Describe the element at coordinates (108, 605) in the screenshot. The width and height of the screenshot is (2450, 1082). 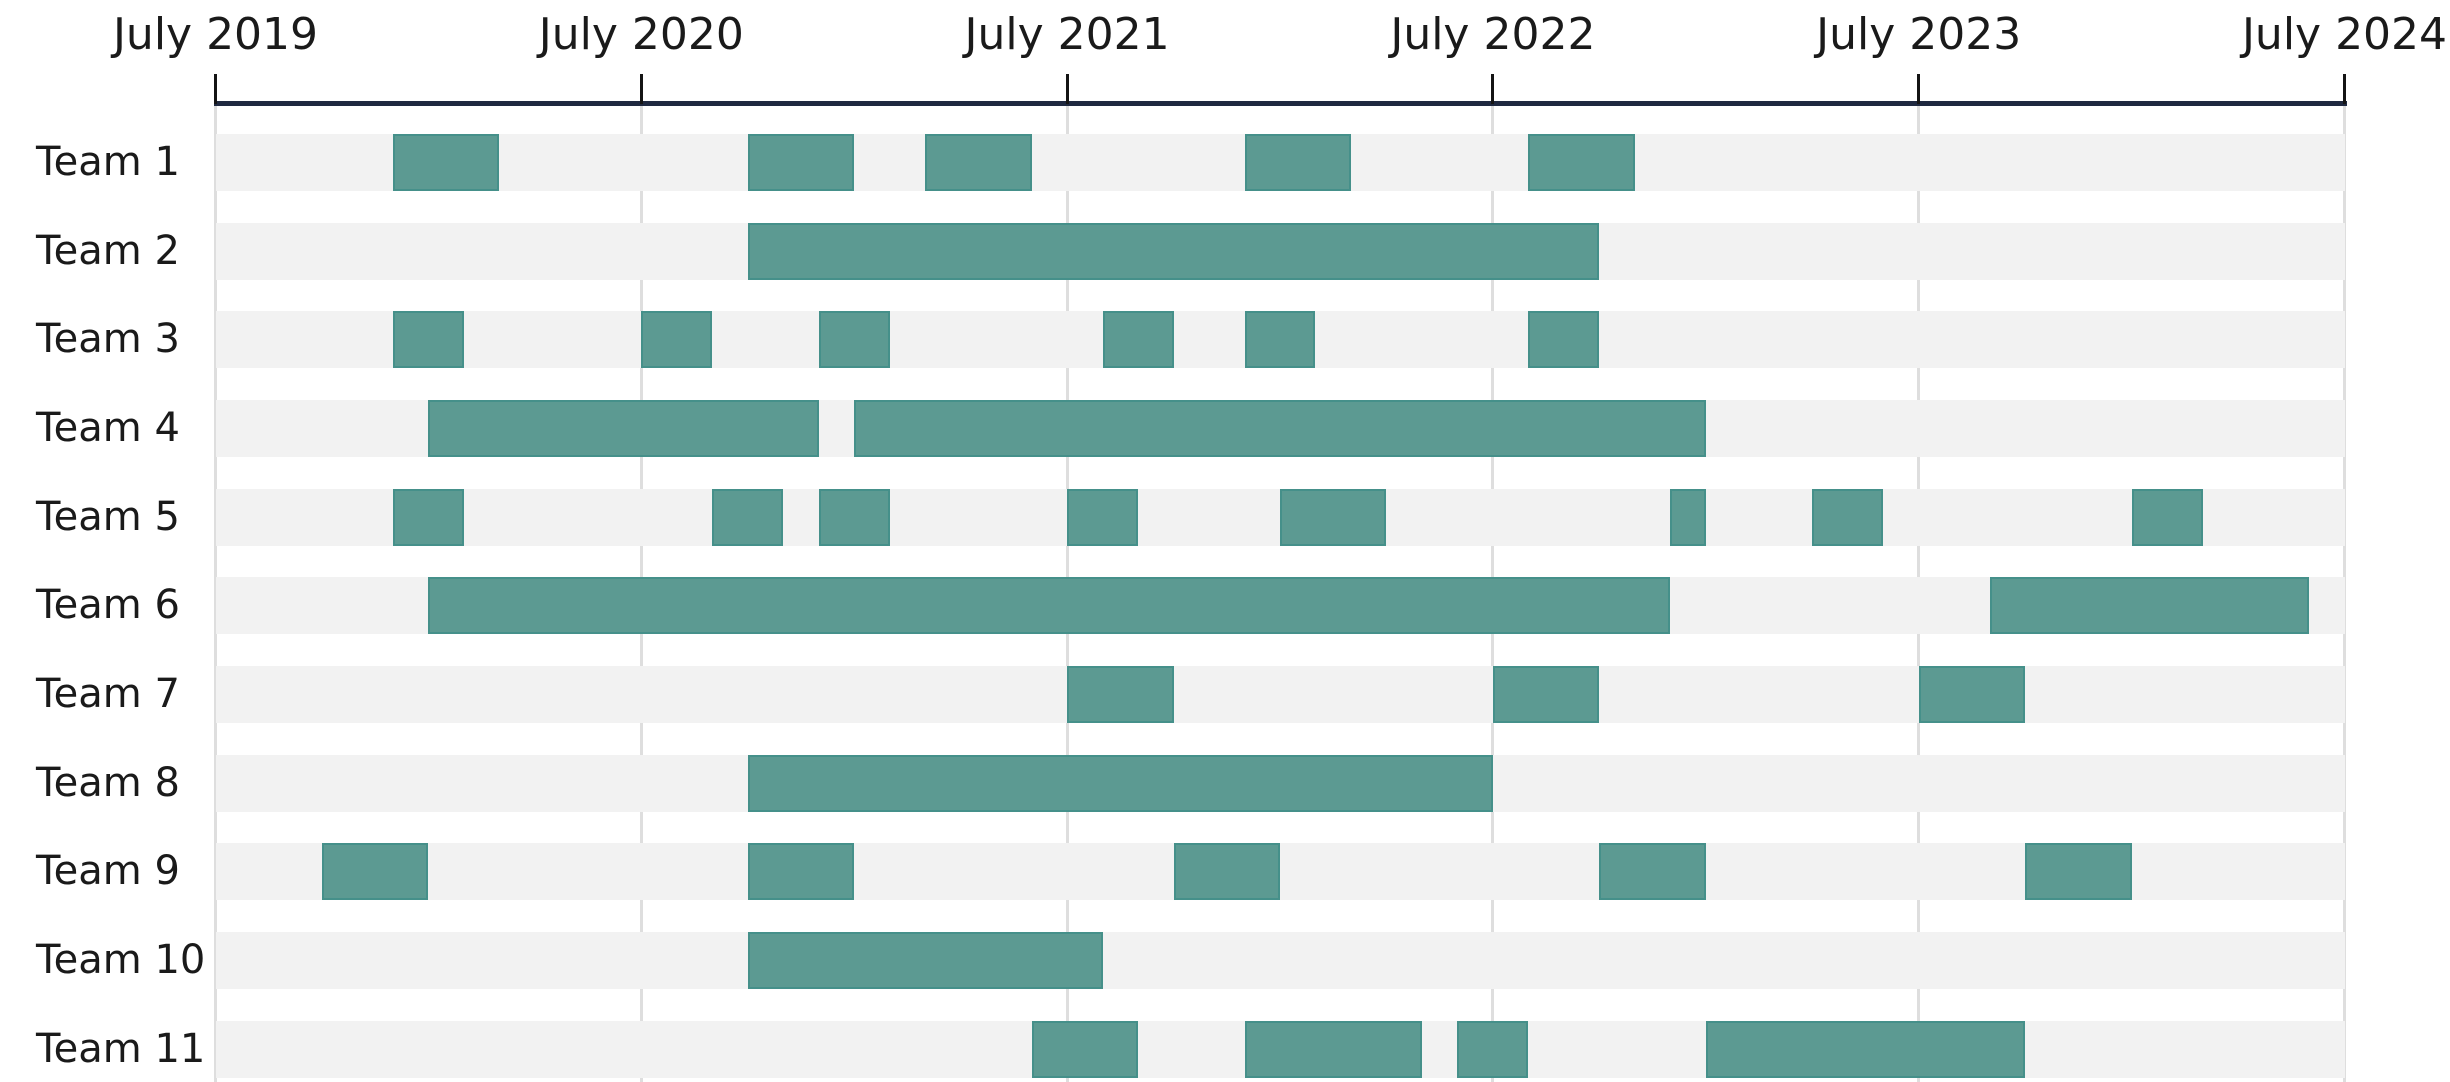
I see `team-label: Team 6` at that location.